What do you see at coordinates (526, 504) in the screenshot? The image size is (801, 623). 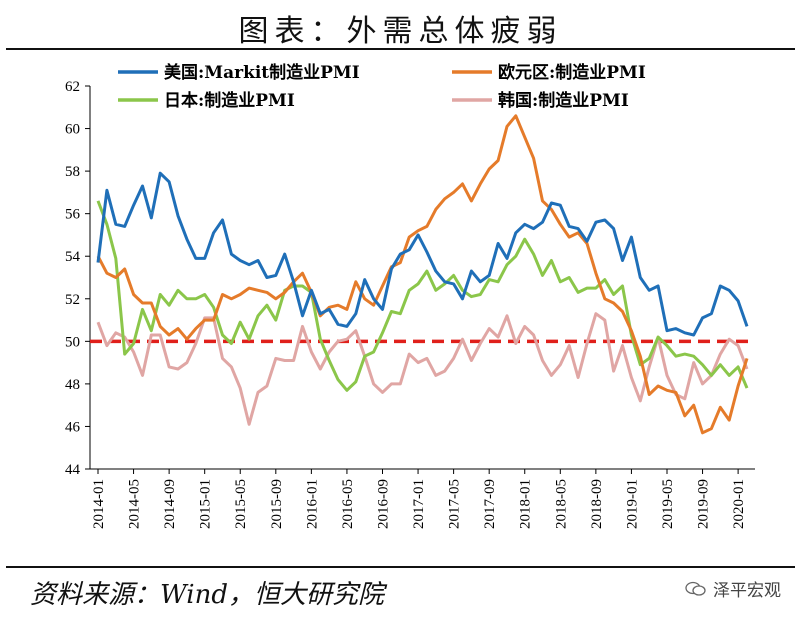 I see `x-tick-label: 2018-01` at bounding box center [526, 504].